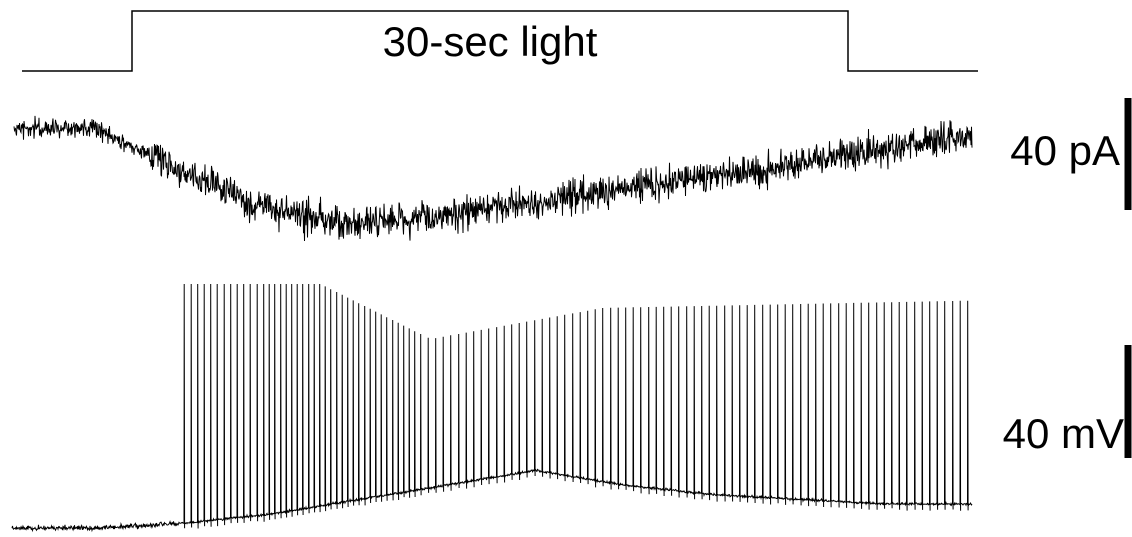 This screenshot has width=1132, height=537. Describe the element at coordinates (1065, 150) in the screenshot. I see `current-scale-label: 40 pA` at that location.